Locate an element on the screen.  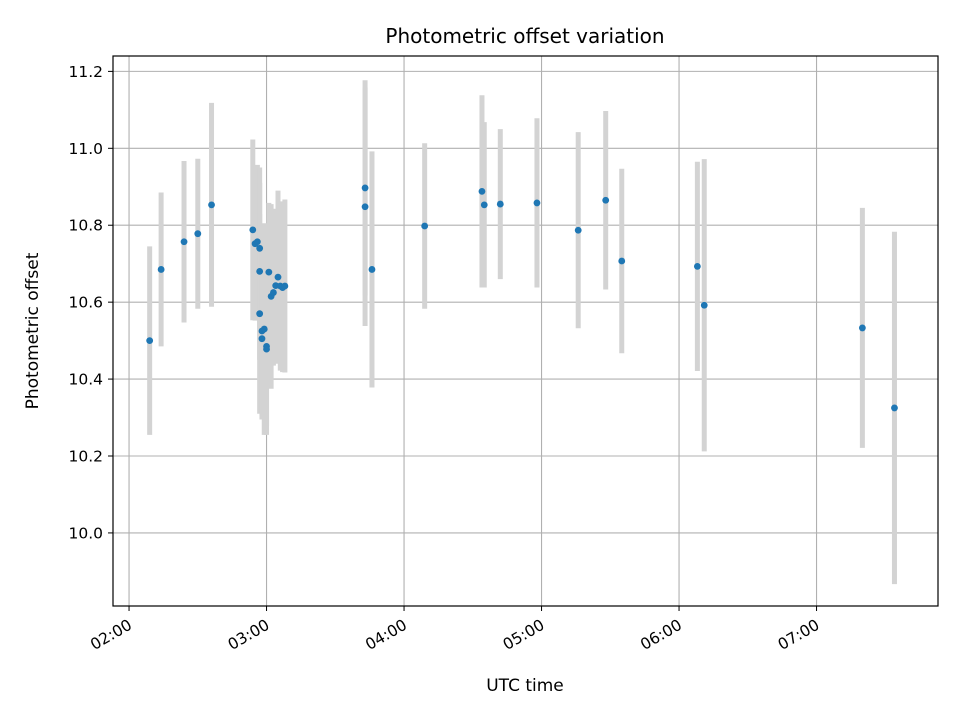
y-tick-label: 10.0 is located at coordinates (85, 533).